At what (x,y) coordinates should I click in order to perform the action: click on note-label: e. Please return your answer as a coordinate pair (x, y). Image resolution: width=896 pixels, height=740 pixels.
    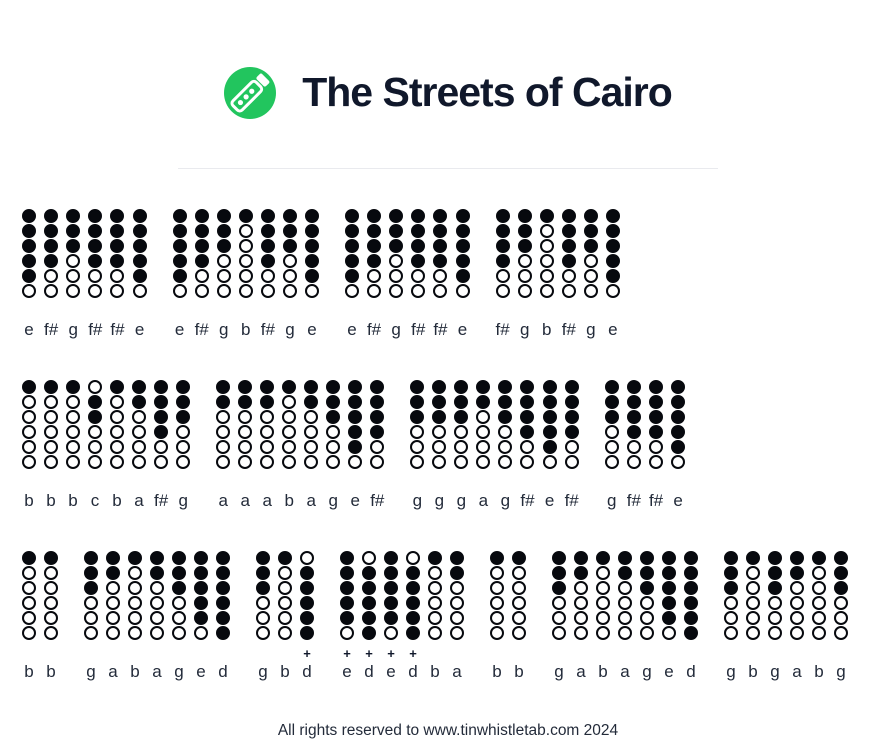
    Looking at the image, I should click on (462, 329).